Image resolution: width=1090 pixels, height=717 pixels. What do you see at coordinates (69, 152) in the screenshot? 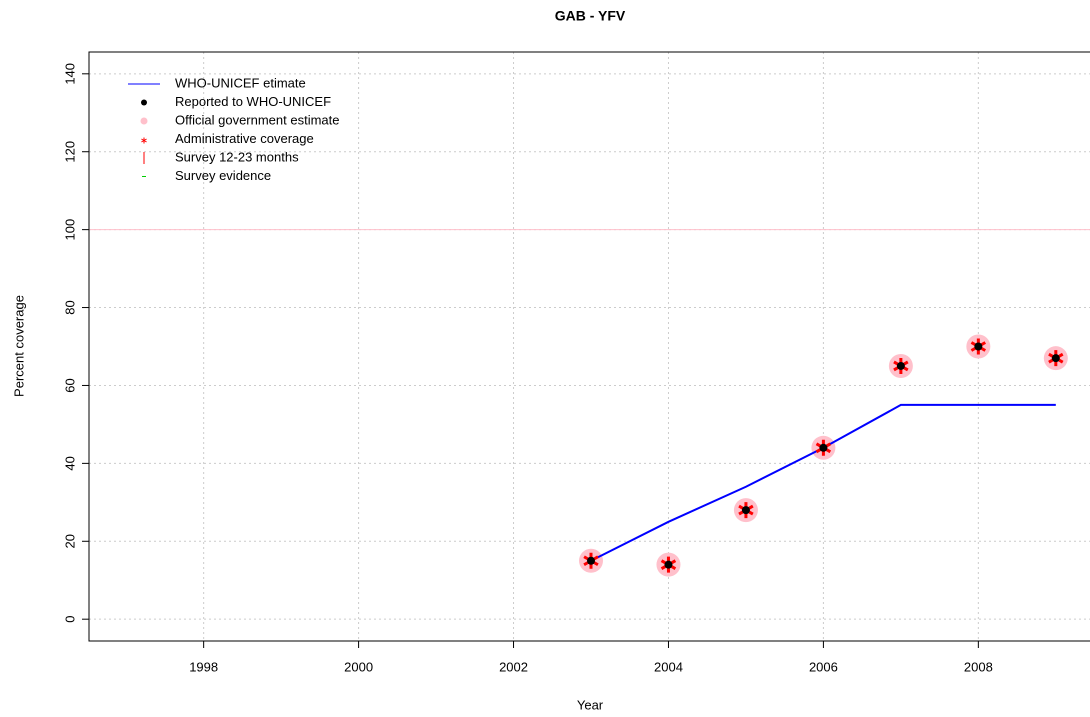
I see `y-tick-label: 120` at bounding box center [69, 152].